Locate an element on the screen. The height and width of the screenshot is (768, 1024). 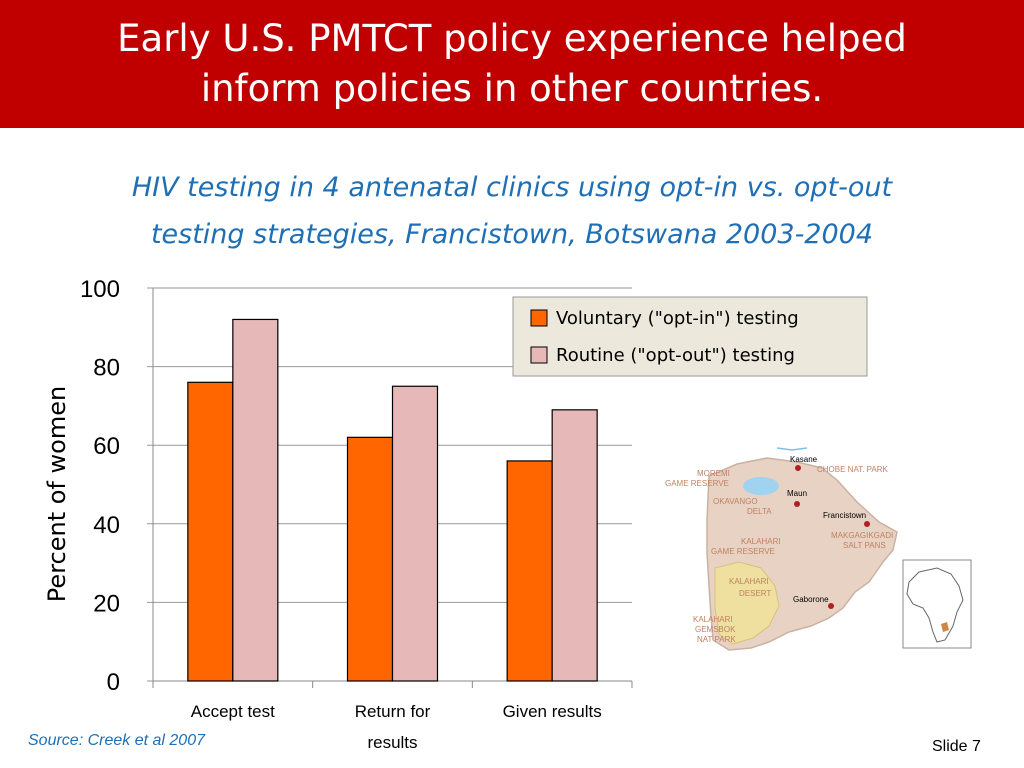
source-note: Source: Creek et al 2007 is located at coordinates (116, 740).